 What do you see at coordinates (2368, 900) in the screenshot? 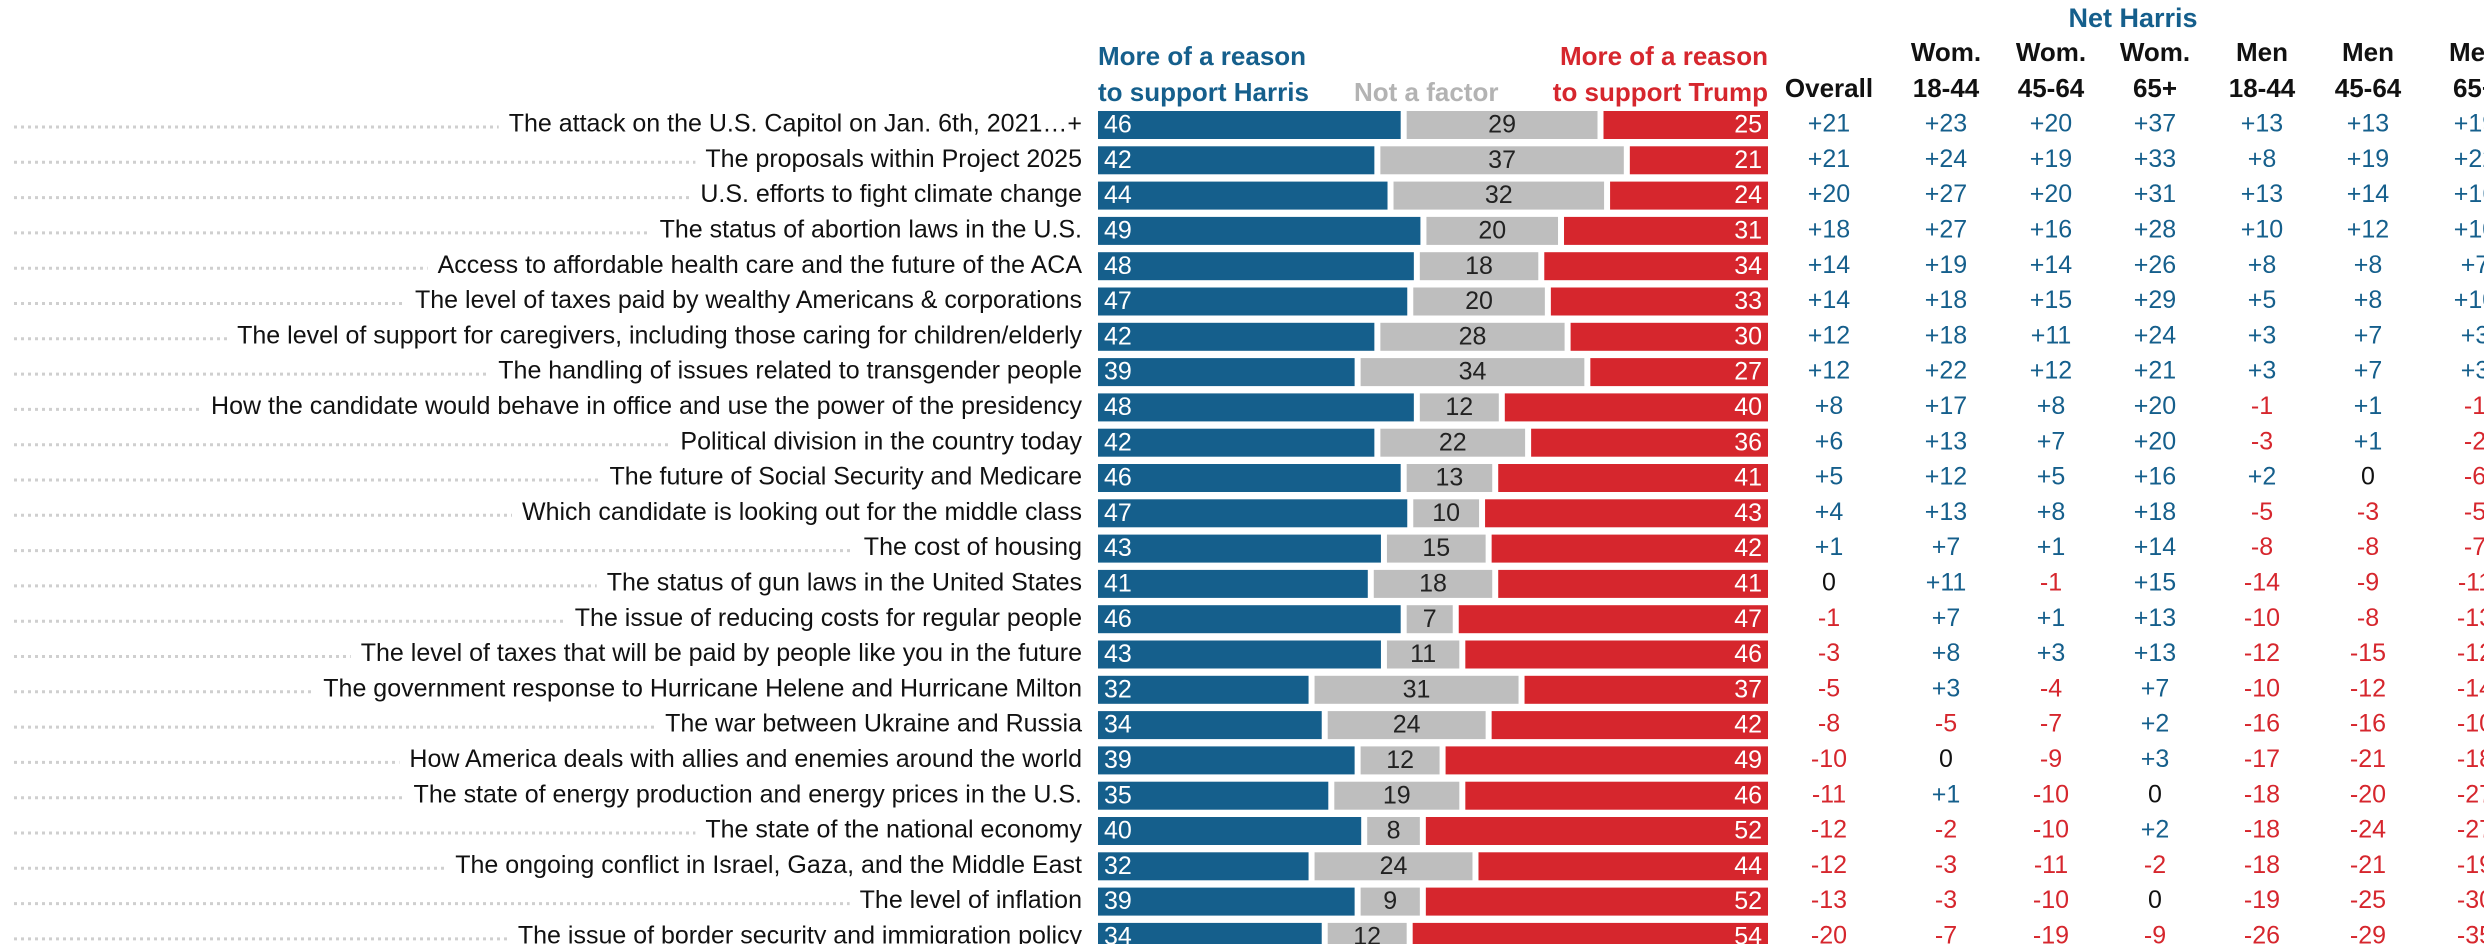
I see `net-value: -25` at bounding box center [2368, 900].